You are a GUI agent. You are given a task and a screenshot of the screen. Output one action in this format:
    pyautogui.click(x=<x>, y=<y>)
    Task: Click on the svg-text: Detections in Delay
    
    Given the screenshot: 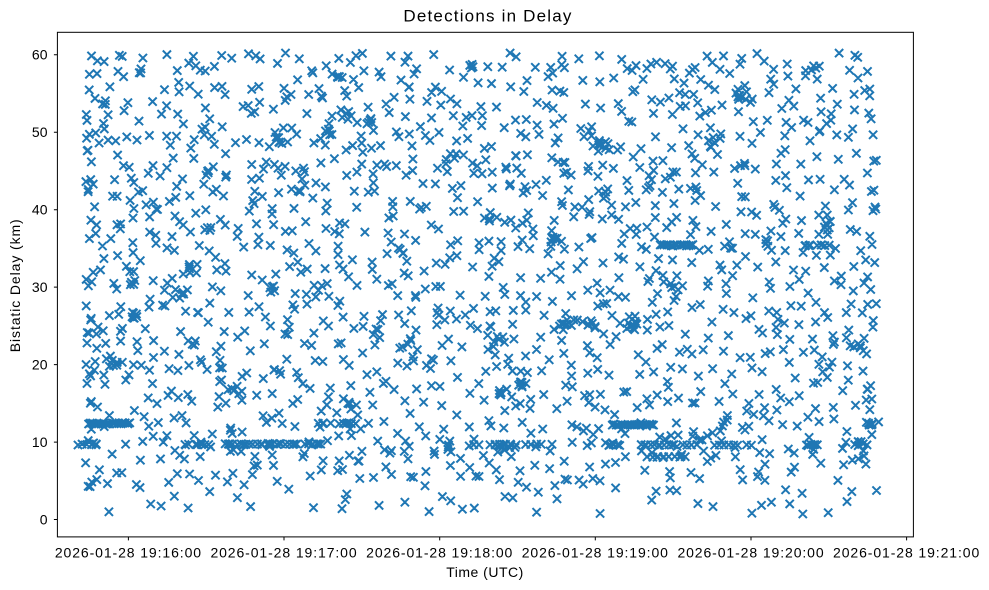 What is the action you would take?
    pyautogui.click(x=487, y=16)
    